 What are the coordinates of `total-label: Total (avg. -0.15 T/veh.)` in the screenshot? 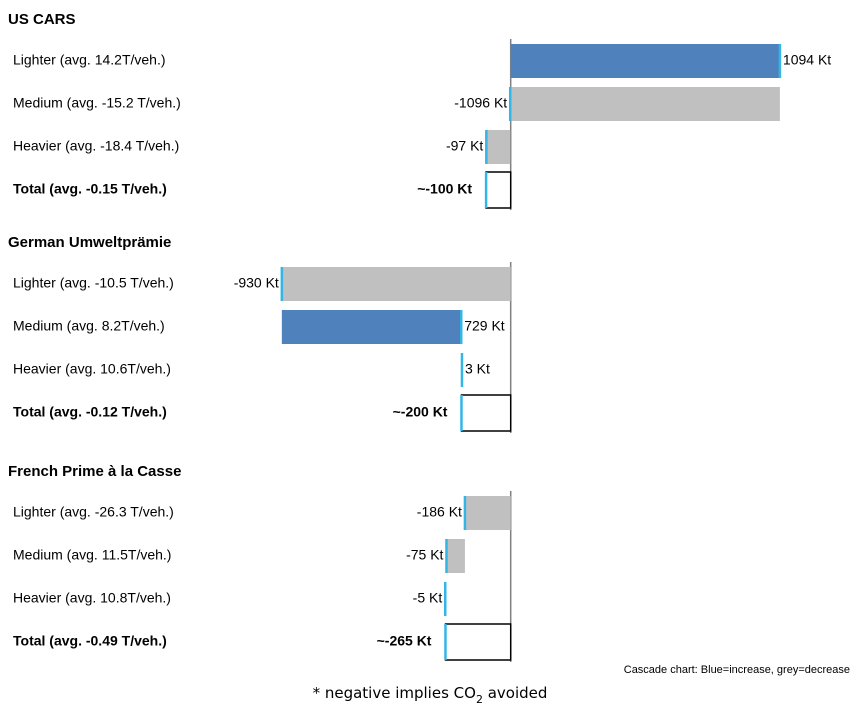 It's located at (90, 189).